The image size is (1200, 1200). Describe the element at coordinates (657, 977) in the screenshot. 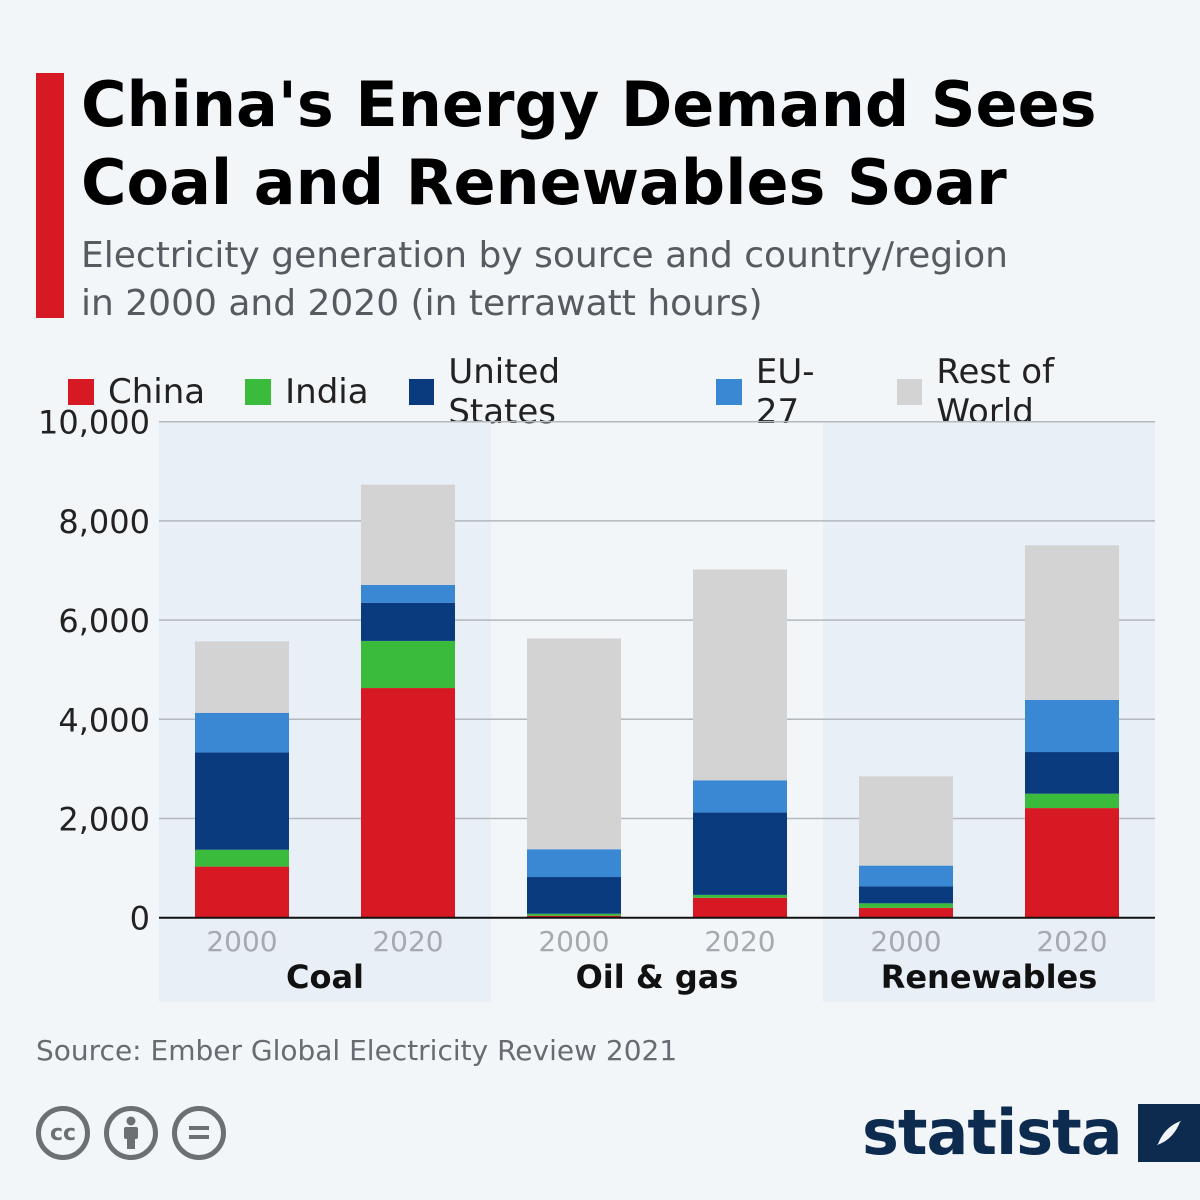

I see `group-label: Oil & gas` at that location.